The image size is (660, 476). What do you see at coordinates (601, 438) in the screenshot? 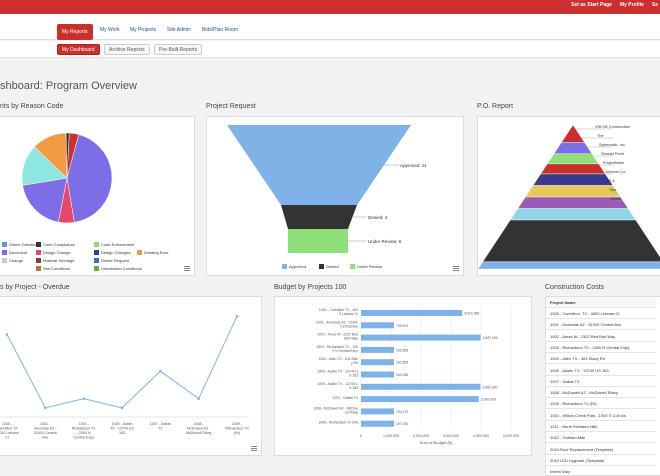
I see `table-row: 1012 - Gotham Mall` at bounding box center [601, 438].